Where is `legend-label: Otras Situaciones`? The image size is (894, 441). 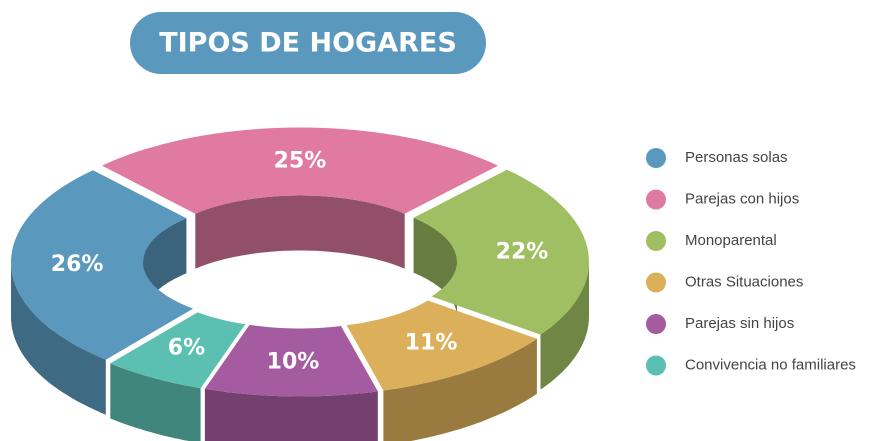 legend-label: Otras Situaciones is located at coordinates (744, 281).